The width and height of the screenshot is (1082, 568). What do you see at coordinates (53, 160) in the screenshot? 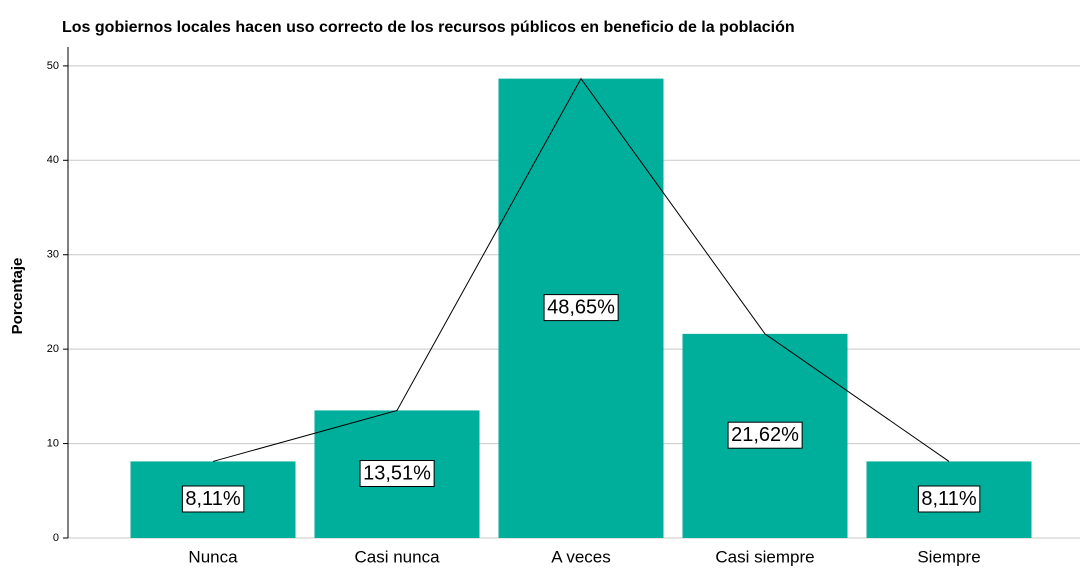
I see `y-tick-label: 40` at bounding box center [53, 160].